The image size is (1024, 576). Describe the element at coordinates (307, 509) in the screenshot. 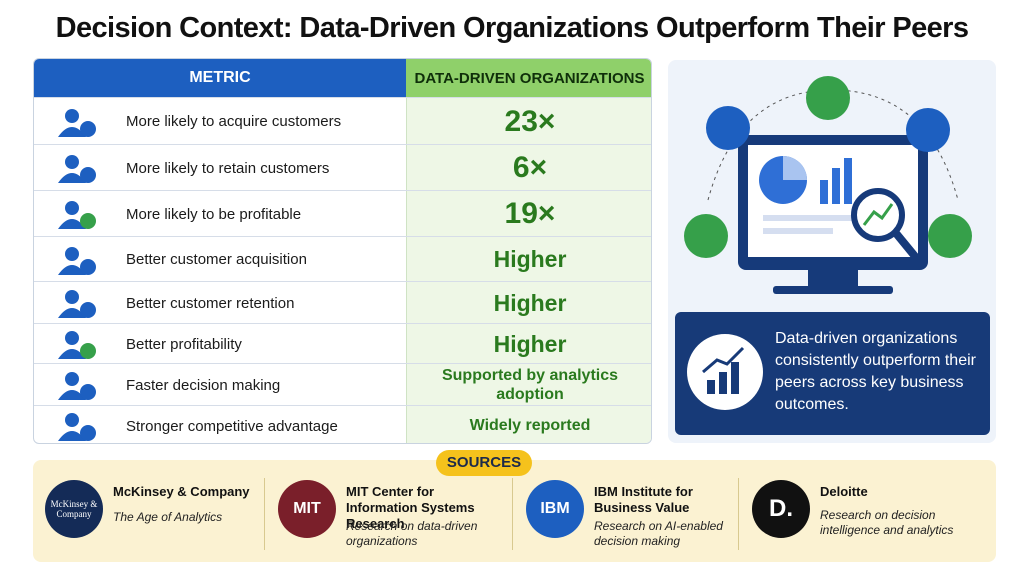

I see `source-logo: MIT` at that location.